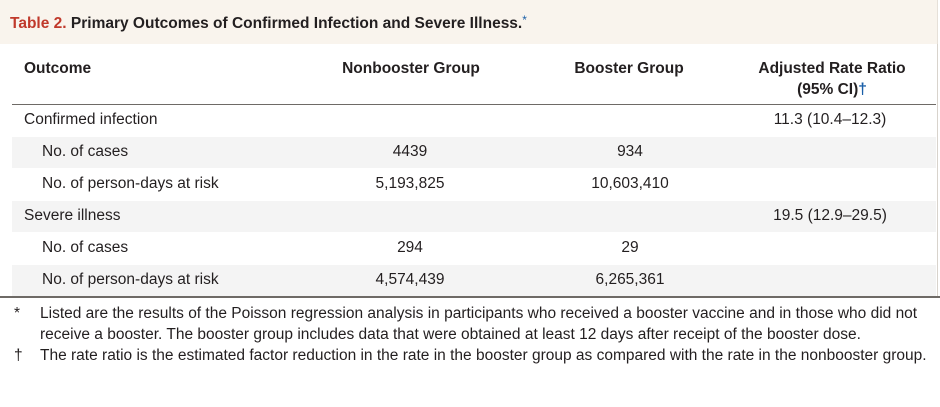  Describe the element at coordinates (474, 104) in the screenshot. I see `header-rule` at that location.